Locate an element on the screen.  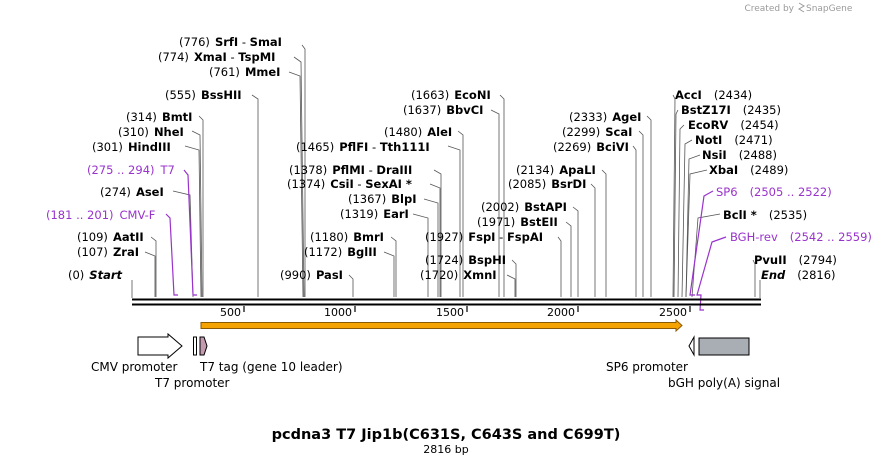
site-label: (555) BssHII is located at coordinates (203, 95).